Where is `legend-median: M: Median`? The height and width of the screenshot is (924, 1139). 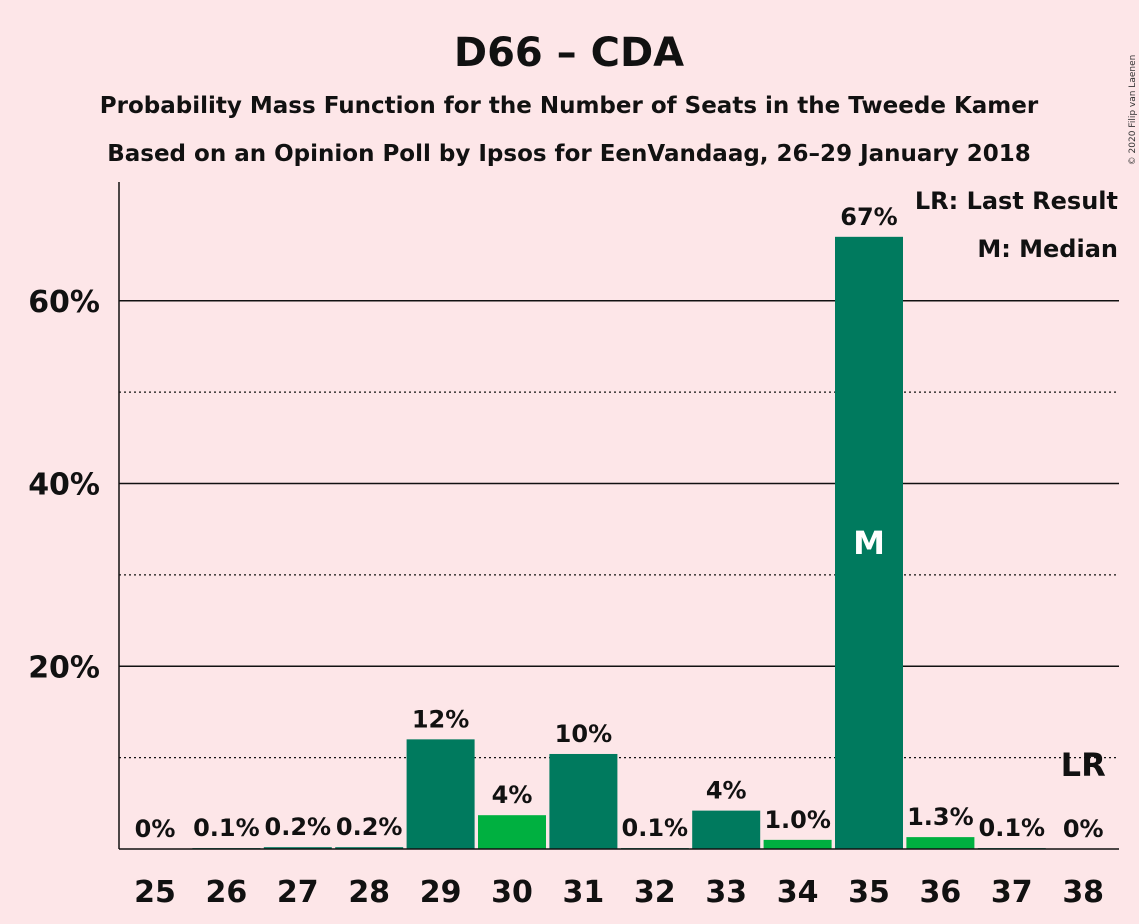 legend-median: M: Median is located at coordinates (1047, 249).